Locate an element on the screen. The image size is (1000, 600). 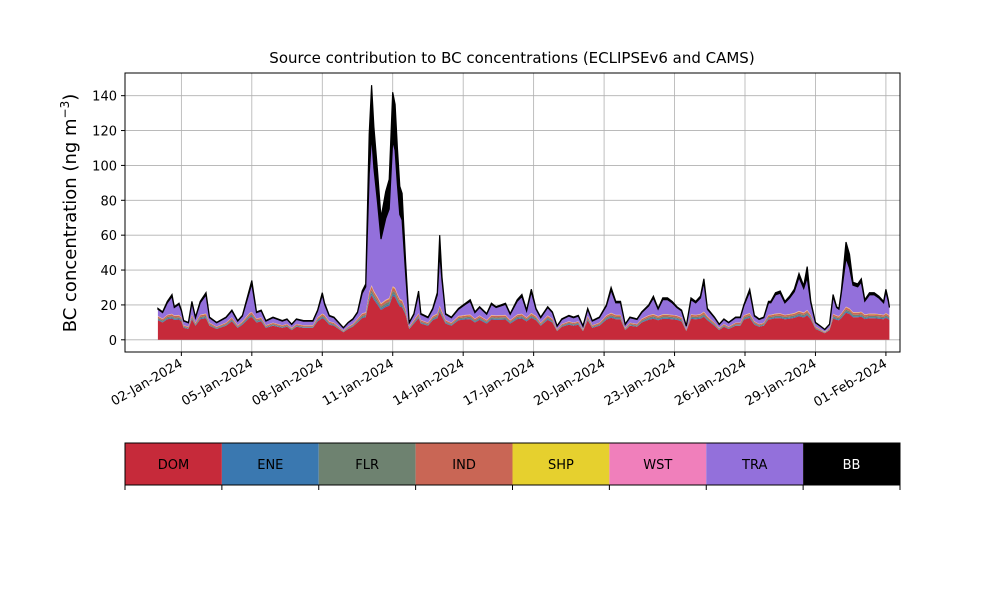
area-series-flr is located at coordinates (523, 311).